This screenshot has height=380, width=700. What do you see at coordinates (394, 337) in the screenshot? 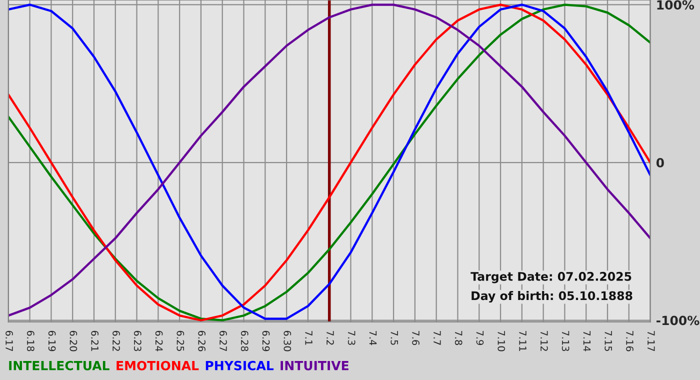
I see `x-tick-label: 7.5` at bounding box center [394, 337].